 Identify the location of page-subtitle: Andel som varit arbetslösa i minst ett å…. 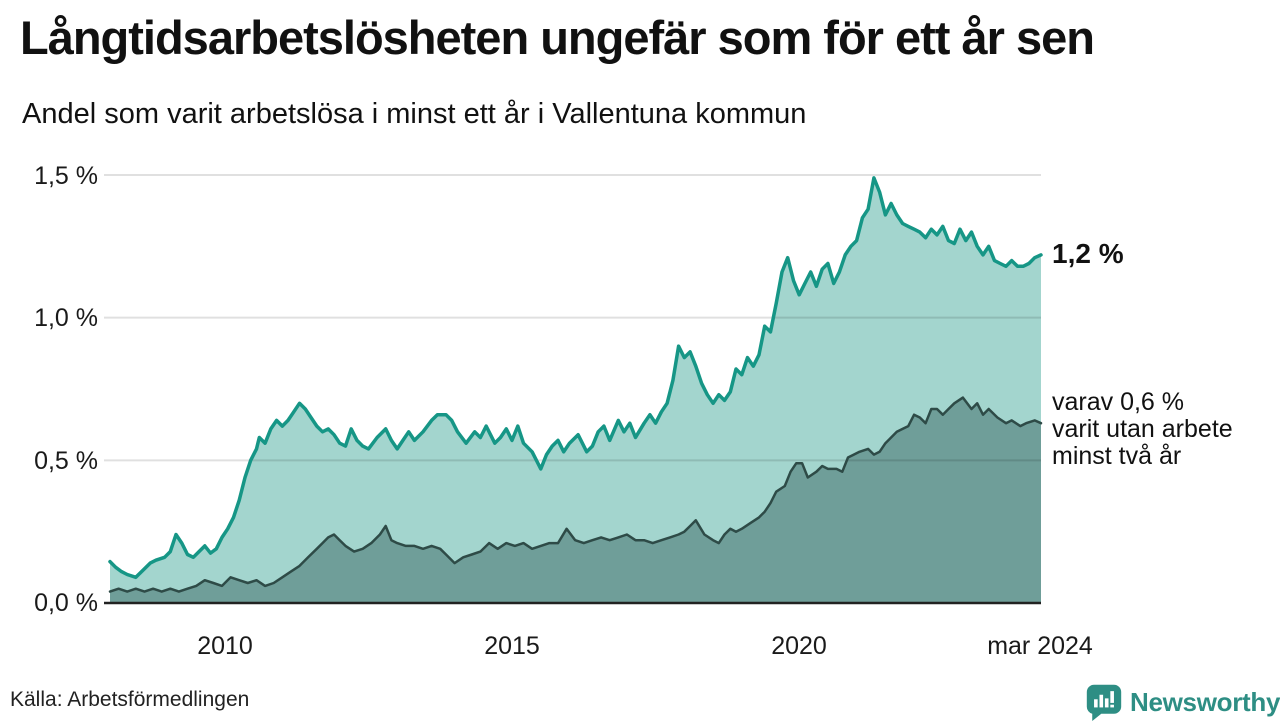
(414, 114).